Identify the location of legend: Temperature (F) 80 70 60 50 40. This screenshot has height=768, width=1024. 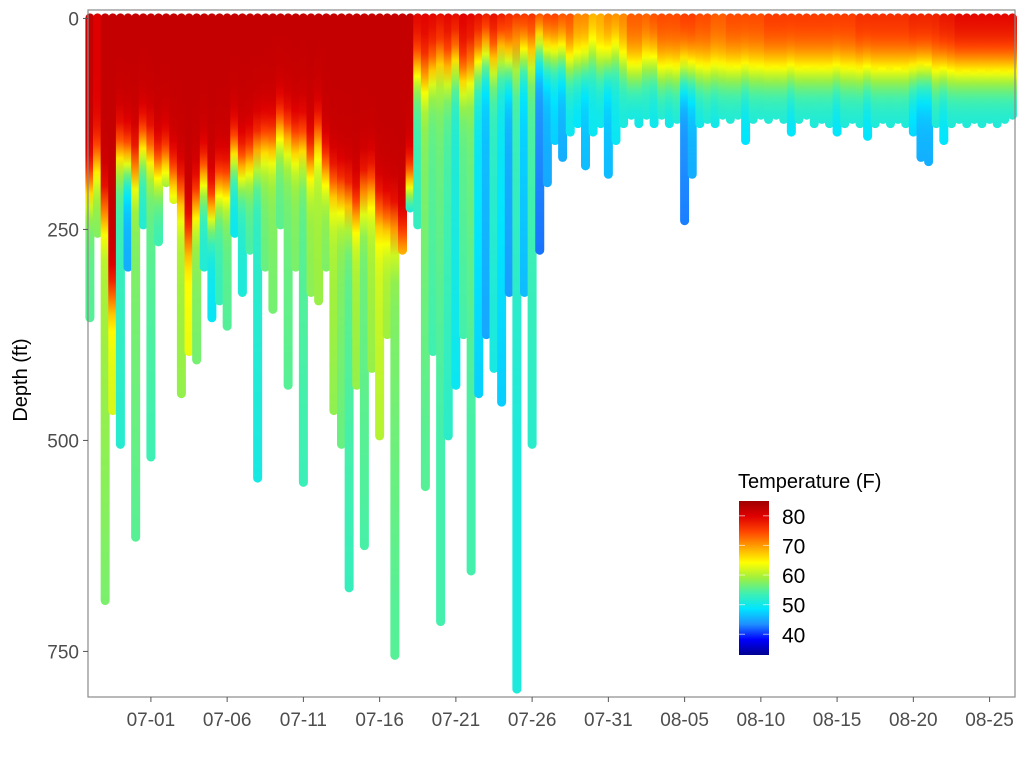
(809, 563).